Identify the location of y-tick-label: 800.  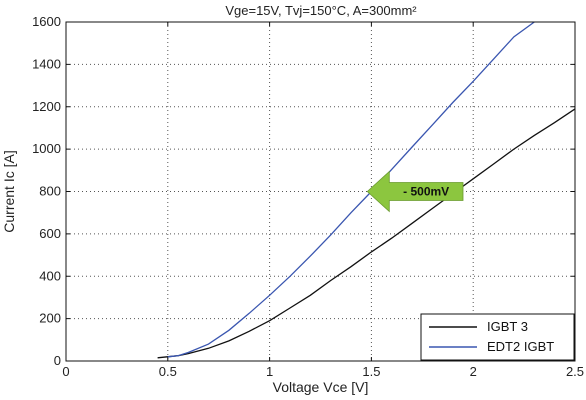
(50, 191).